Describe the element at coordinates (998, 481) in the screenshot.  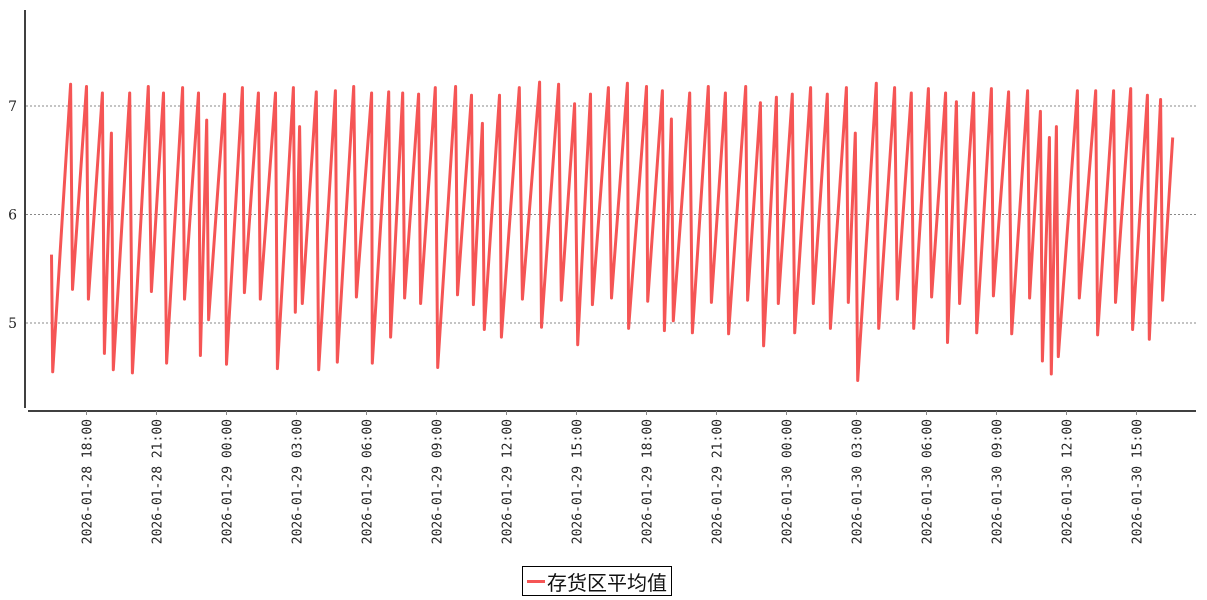
I see `x-tick-label: 2026-01-30 09:00` at that location.